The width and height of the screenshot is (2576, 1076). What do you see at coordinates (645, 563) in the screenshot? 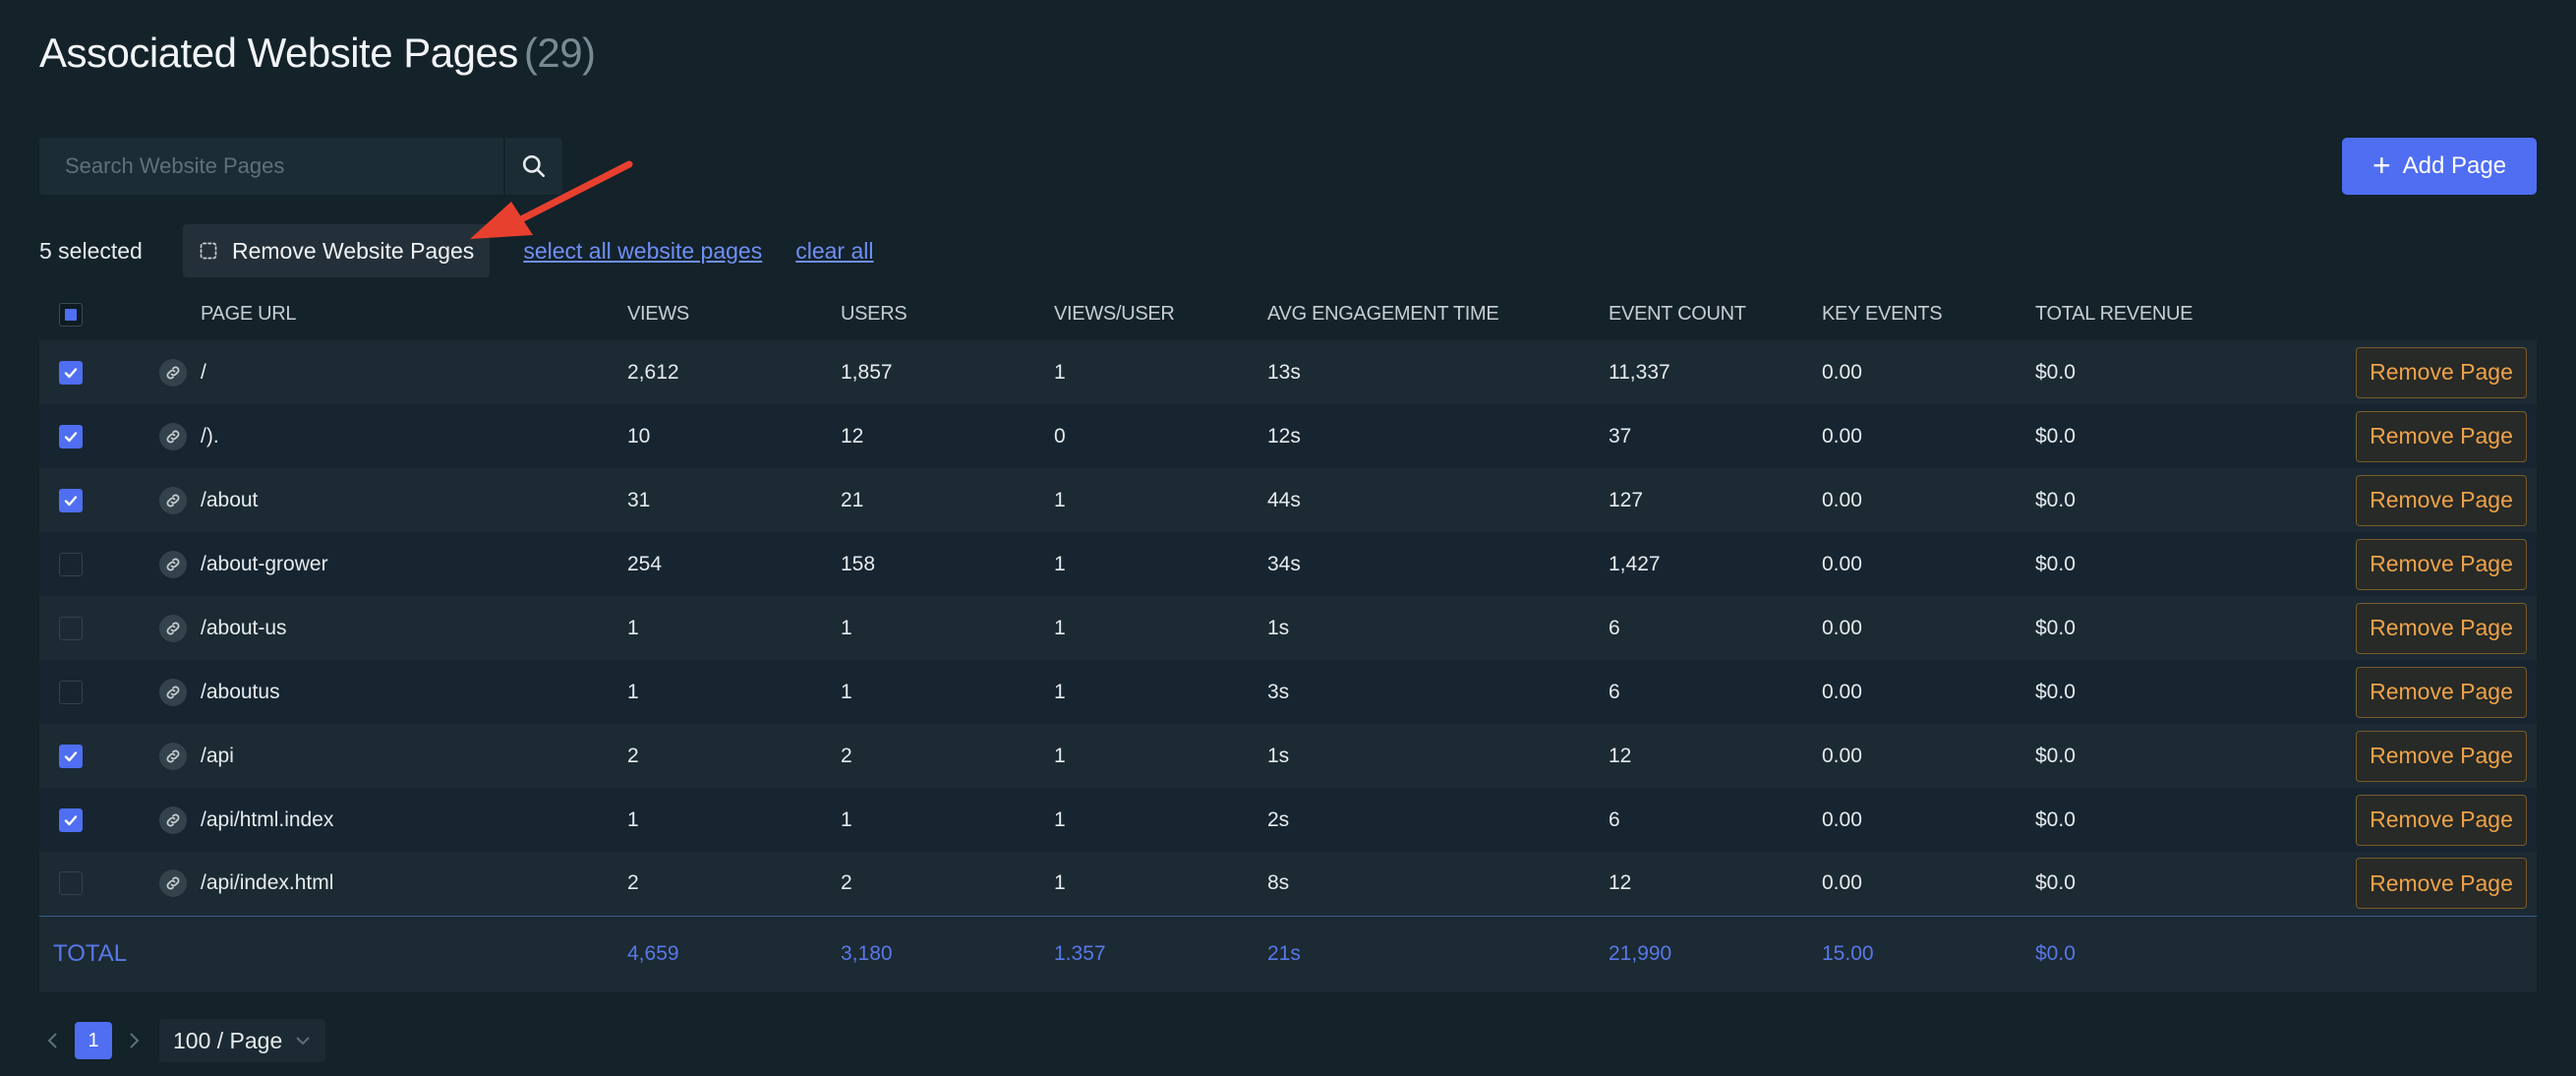
I see `views: 254` at bounding box center [645, 563].